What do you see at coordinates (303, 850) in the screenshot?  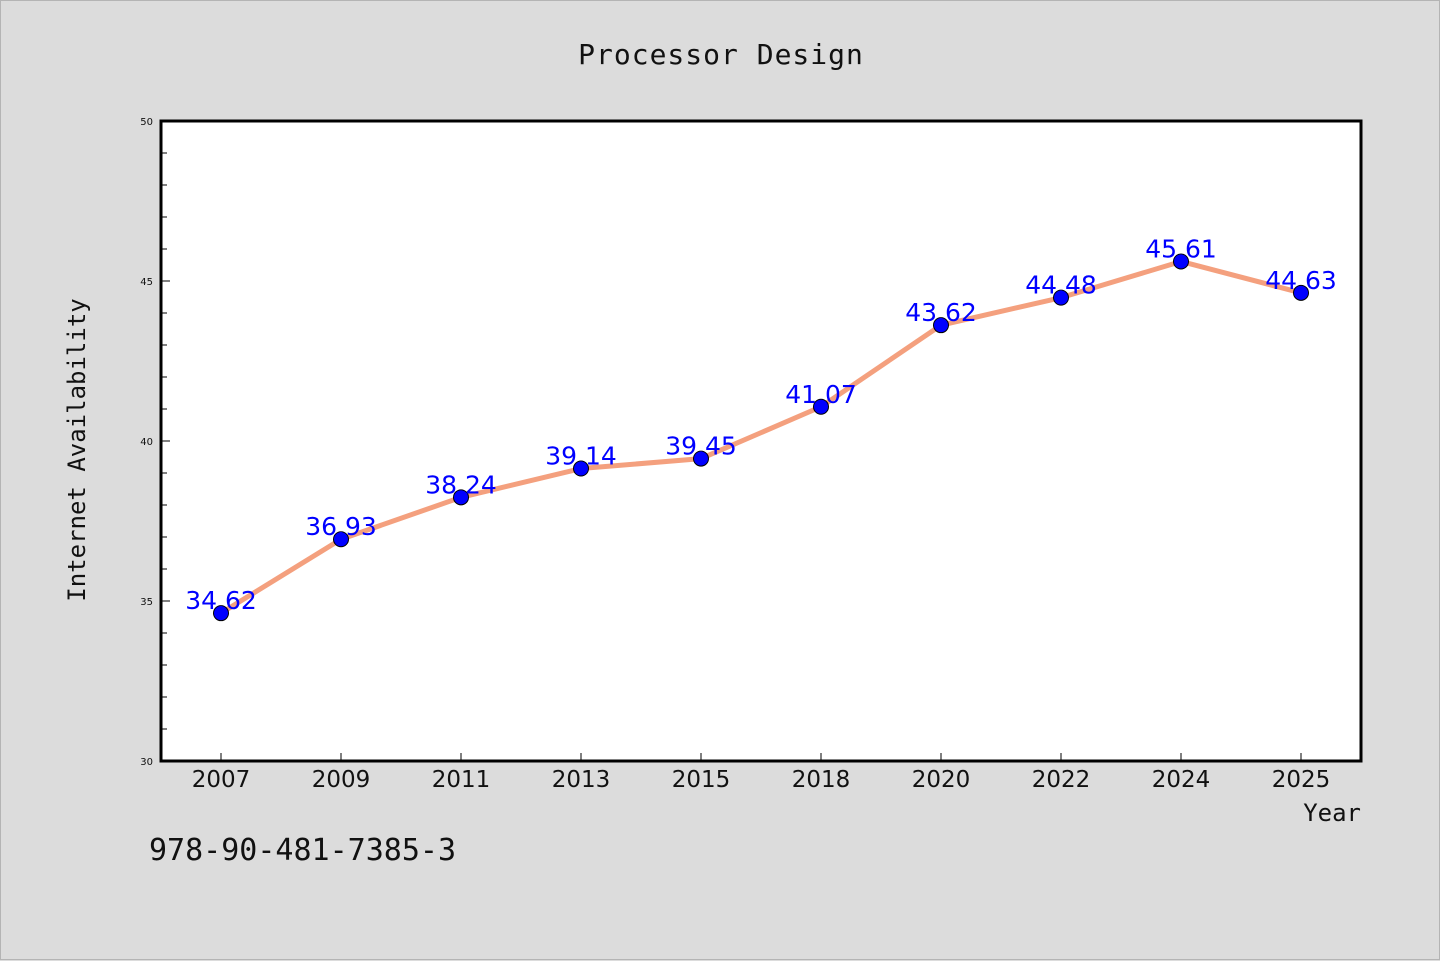 I see `isbn-footnote: 978-90-481-7385-3` at bounding box center [303, 850].